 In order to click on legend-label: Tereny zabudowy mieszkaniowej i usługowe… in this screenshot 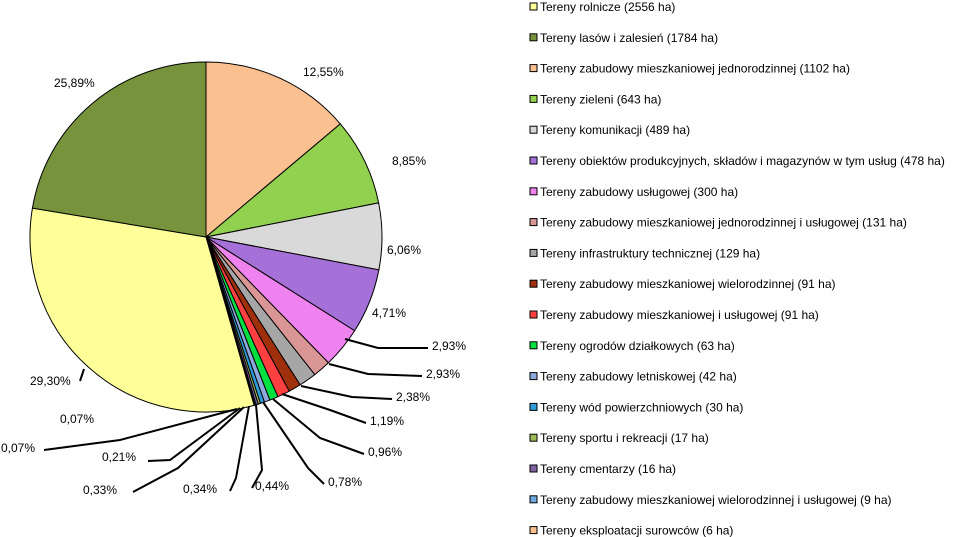, I will do `click(679, 315)`.